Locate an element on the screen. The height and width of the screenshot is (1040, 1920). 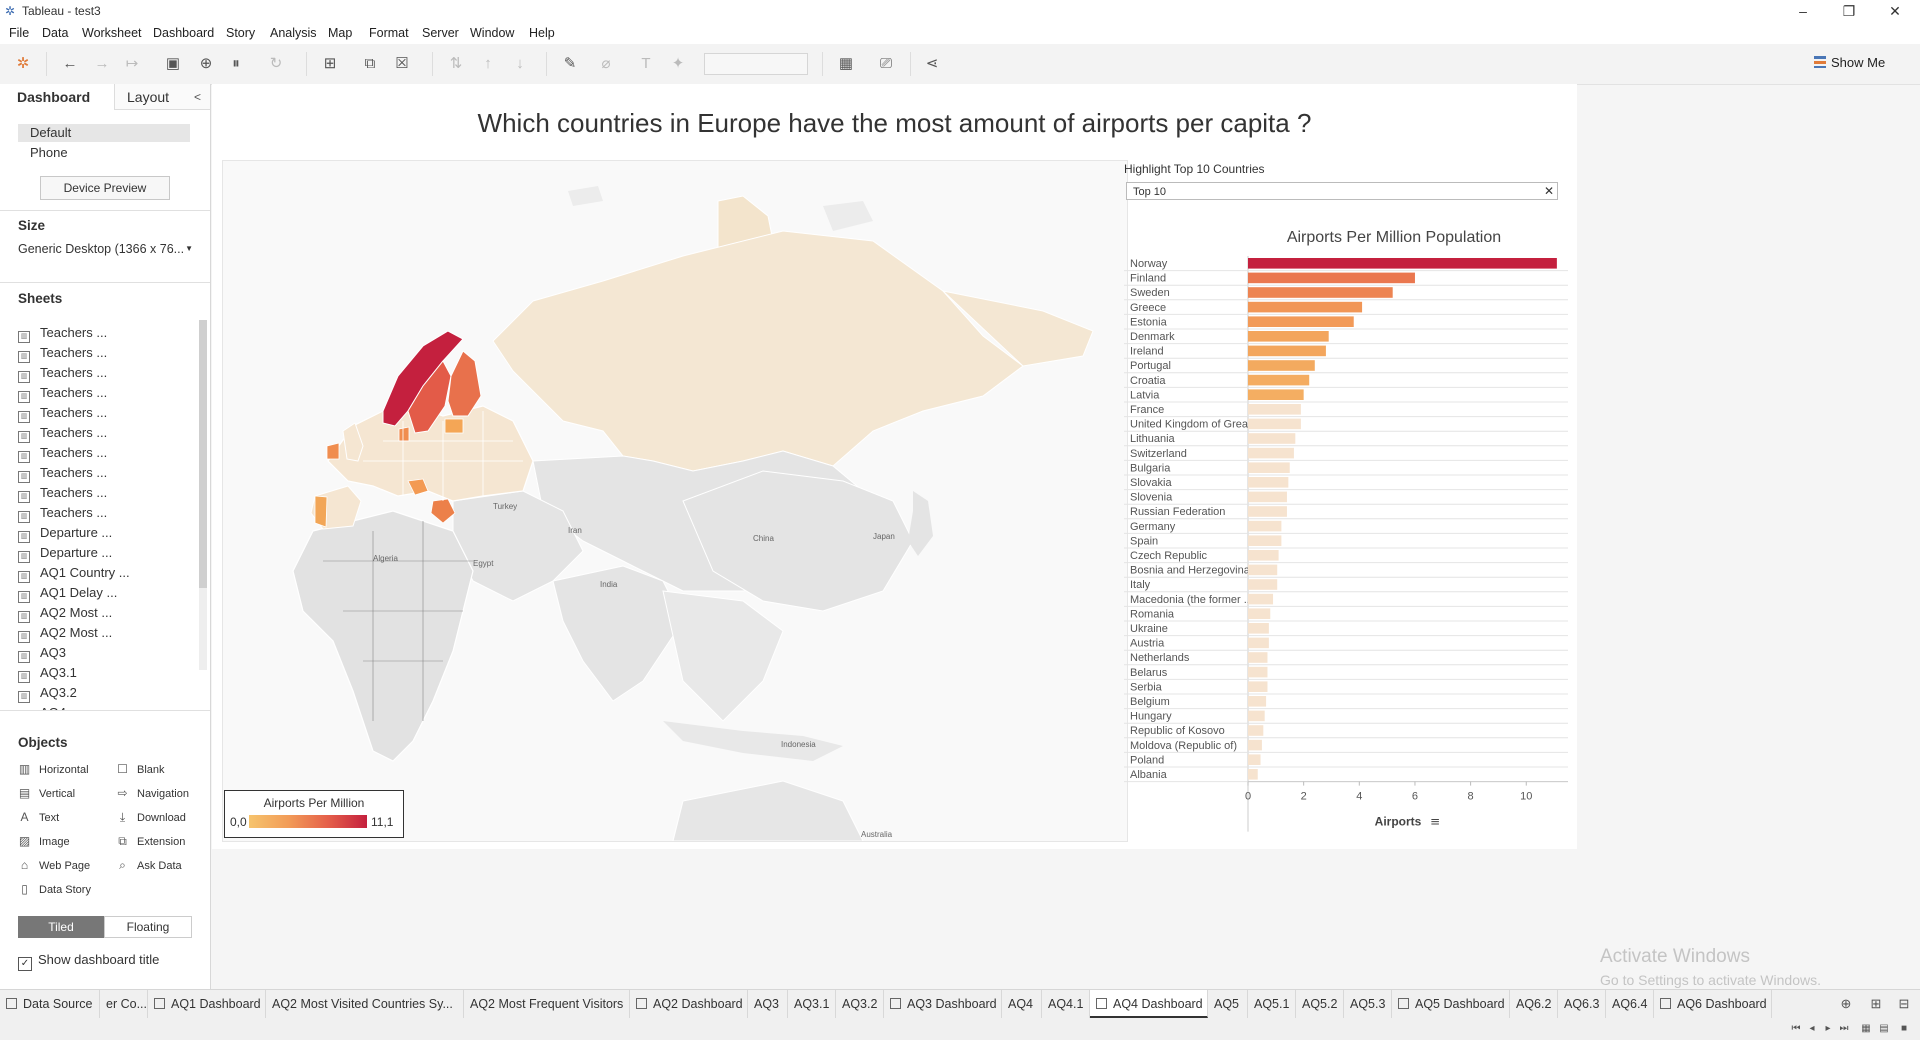
last-sheet-icon: ⏭ is located at coordinates (1844, 1028).